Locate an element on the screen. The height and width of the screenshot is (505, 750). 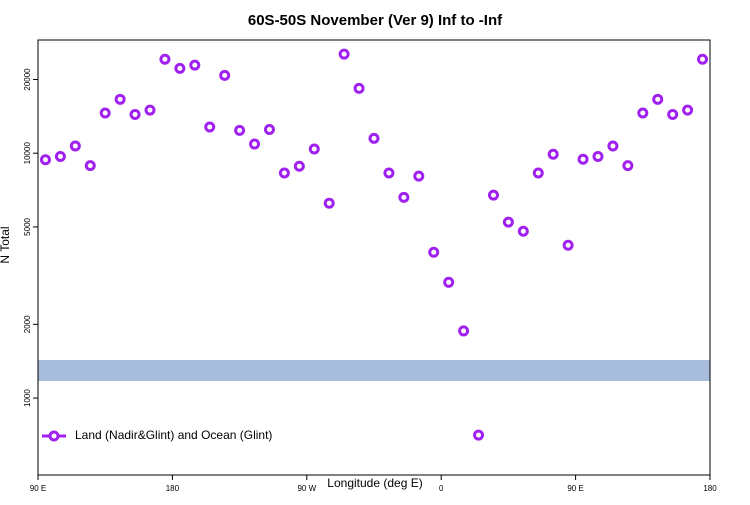
y-tick-label: 5000 is located at coordinates (27, 226).